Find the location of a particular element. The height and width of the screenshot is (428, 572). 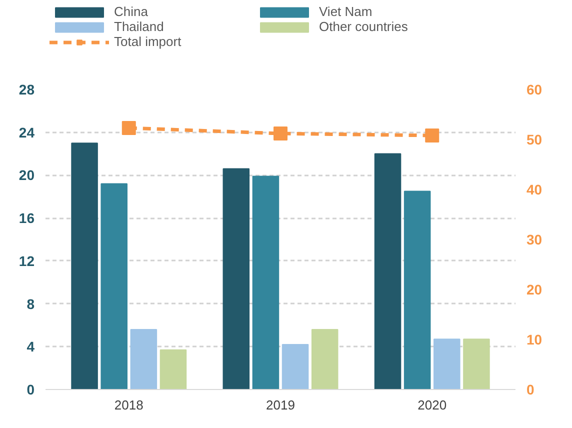

y-tick-label: 8 is located at coordinates (30, 304).